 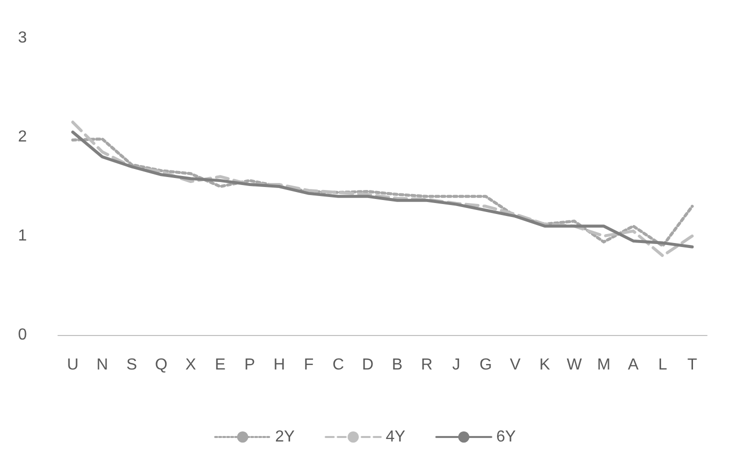 What do you see at coordinates (574, 365) in the screenshot?
I see `x-tick-label: W` at bounding box center [574, 365].